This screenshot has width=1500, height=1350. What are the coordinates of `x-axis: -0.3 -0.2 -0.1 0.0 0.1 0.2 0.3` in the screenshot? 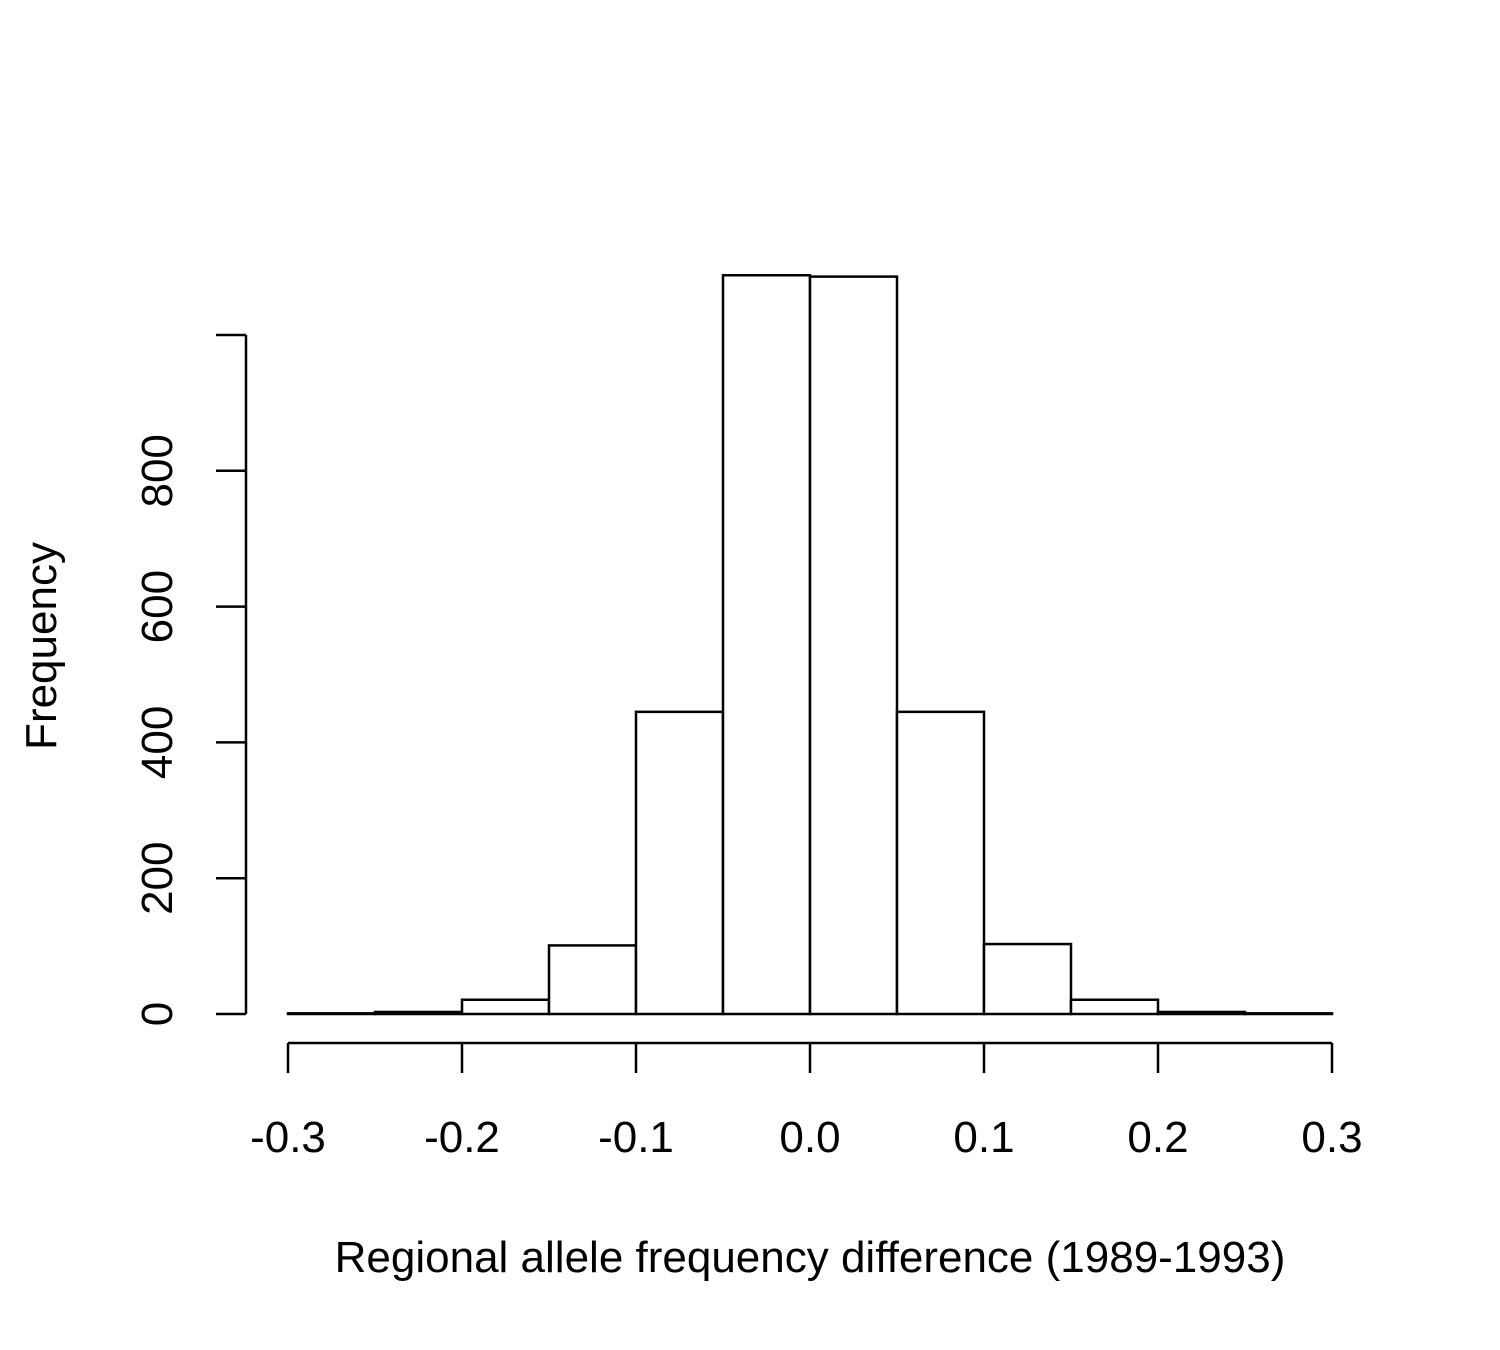 It's located at (806, 1101).